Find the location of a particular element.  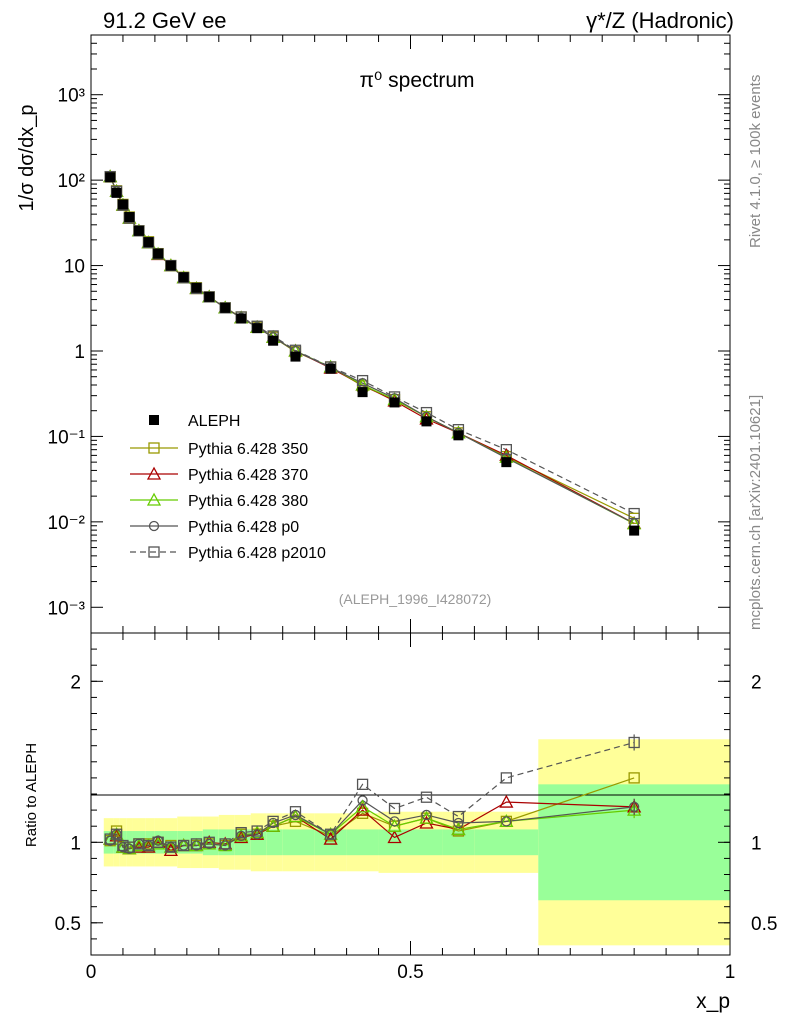

y-tick-label-top: 10³ is located at coordinates (71, 96).